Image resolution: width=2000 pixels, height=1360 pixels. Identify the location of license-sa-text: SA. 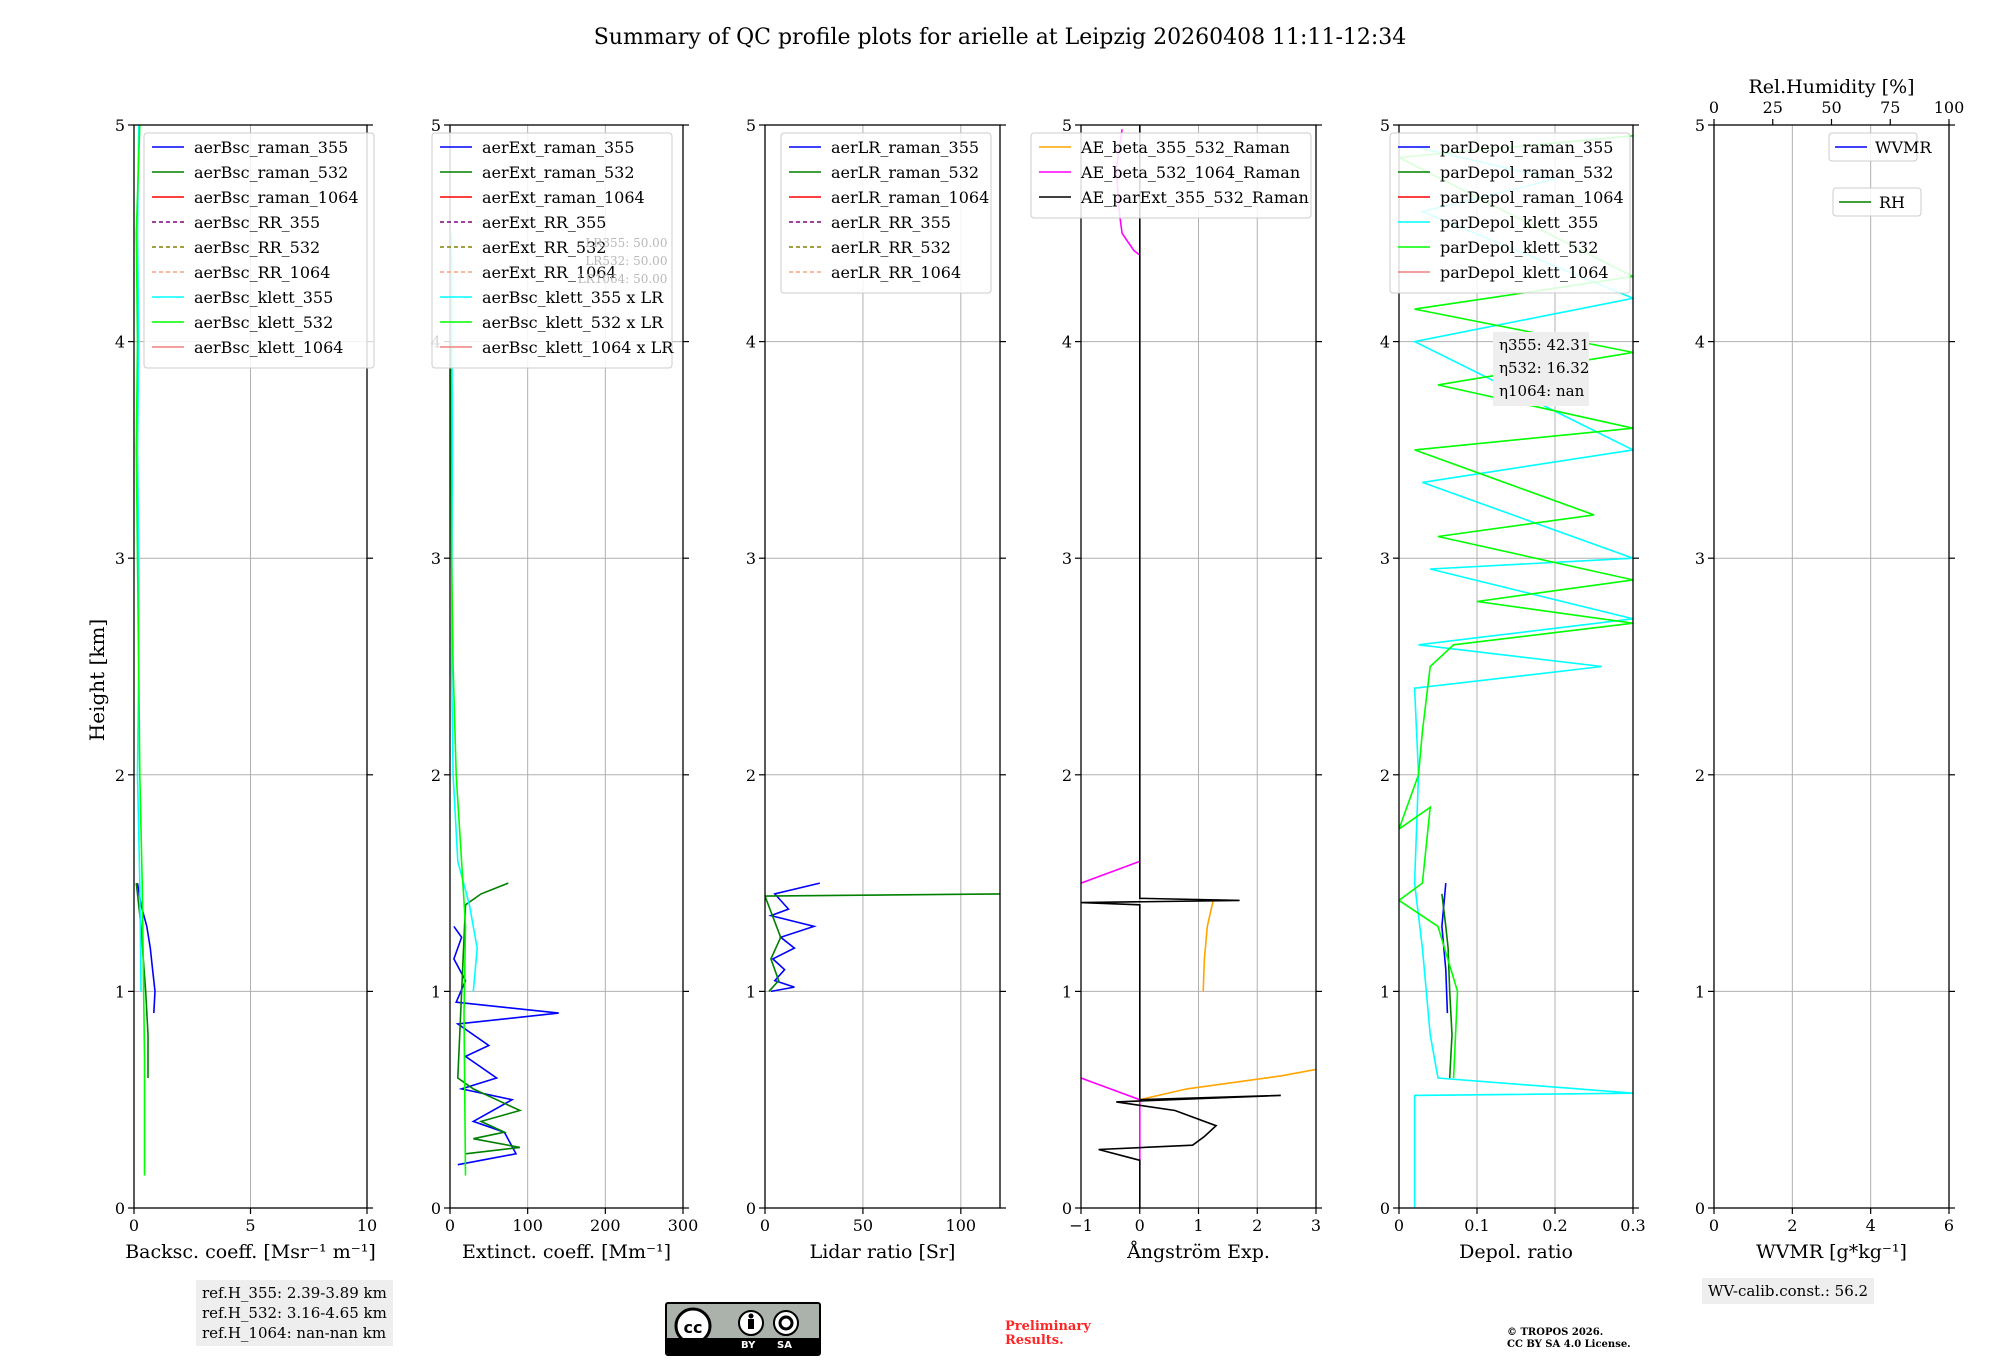
(784, 1345).